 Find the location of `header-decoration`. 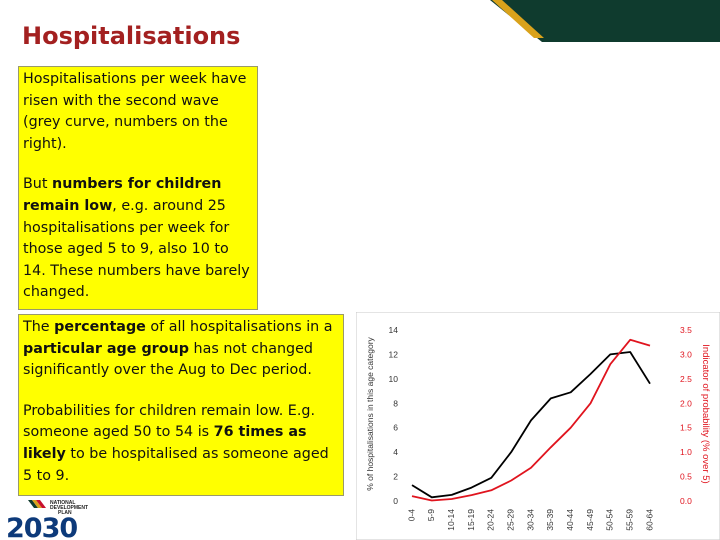

header-decoration is located at coordinates (605, 21).